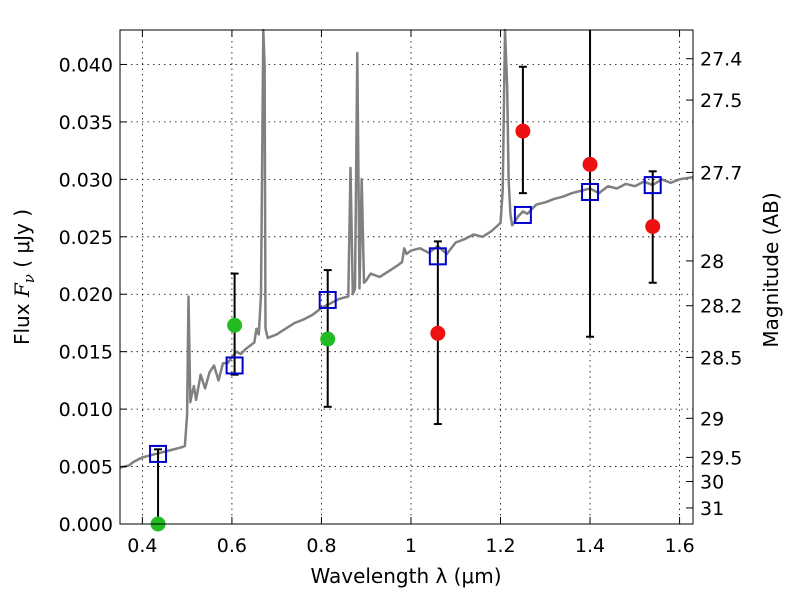 The image size is (800, 600). Describe the element at coordinates (500, 546) in the screenshot. I see `x-tick-label: 1.2` at that location.